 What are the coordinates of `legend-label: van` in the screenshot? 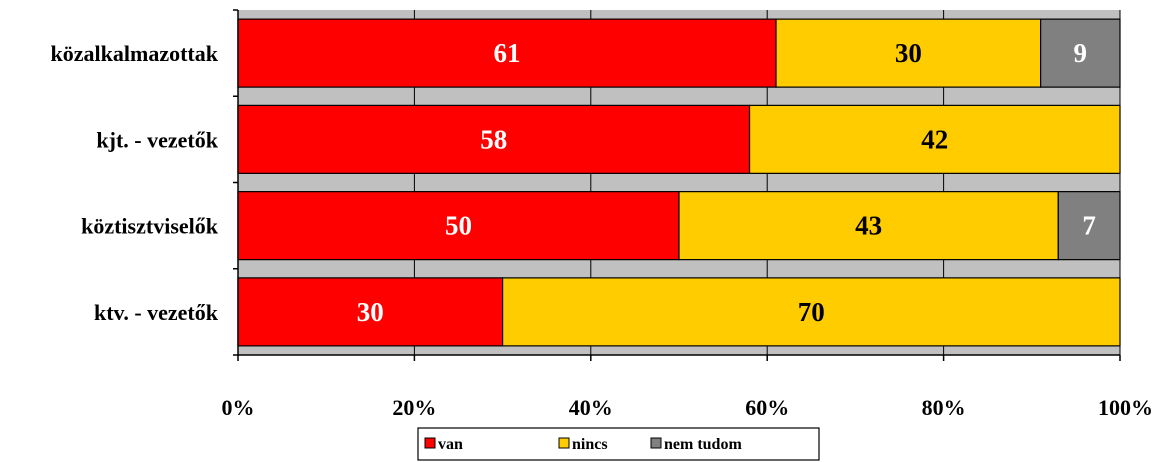 It's located at (450, 444).